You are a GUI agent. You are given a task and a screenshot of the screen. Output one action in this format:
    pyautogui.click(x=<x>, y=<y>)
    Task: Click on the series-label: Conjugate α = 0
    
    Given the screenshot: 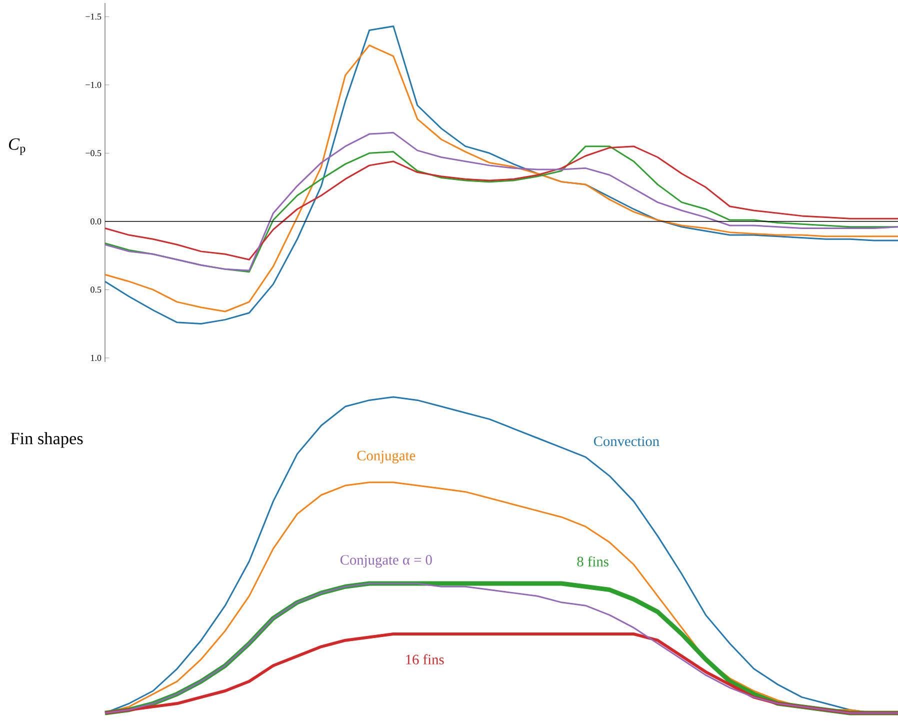 What is the action you would take?
    pyautogui.click(x=386, y=561)
    